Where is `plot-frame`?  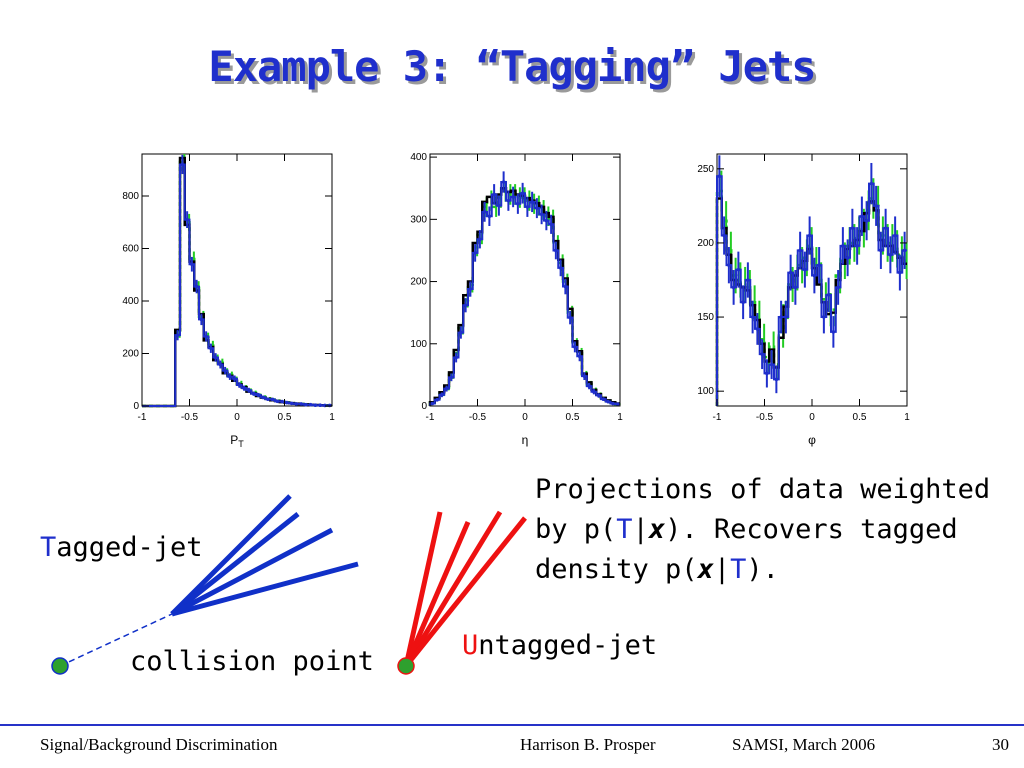 plot-frame is located at coordinates (237, 280).